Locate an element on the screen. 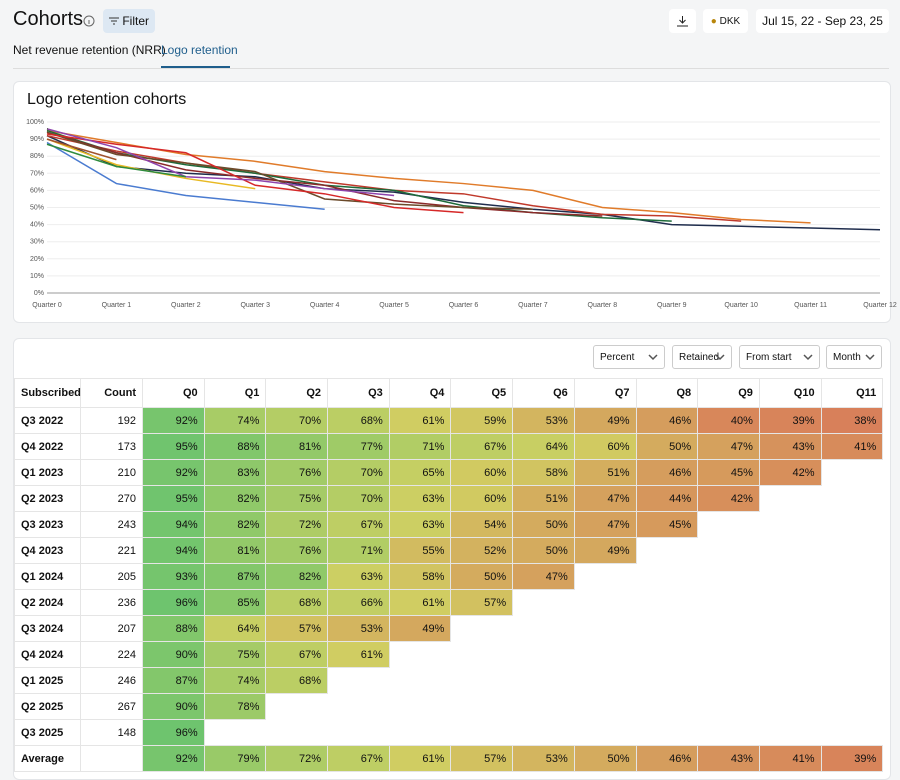 Image resolution: width=900 pixels, height=780 pixels. filter-button: Filter is located at coordinates (129, 21).